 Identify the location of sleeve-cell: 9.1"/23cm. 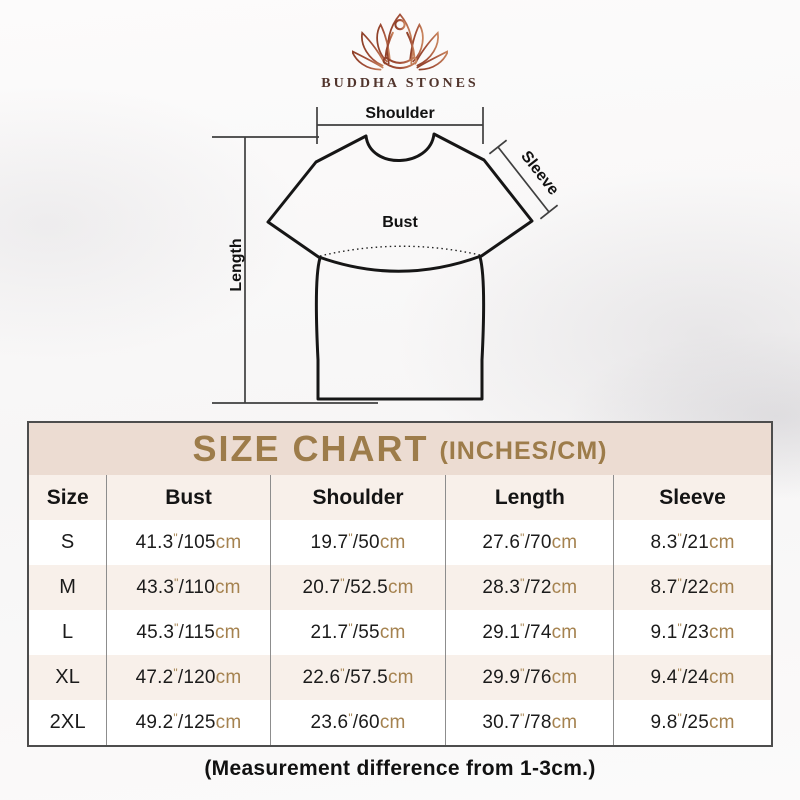
(692, 632).